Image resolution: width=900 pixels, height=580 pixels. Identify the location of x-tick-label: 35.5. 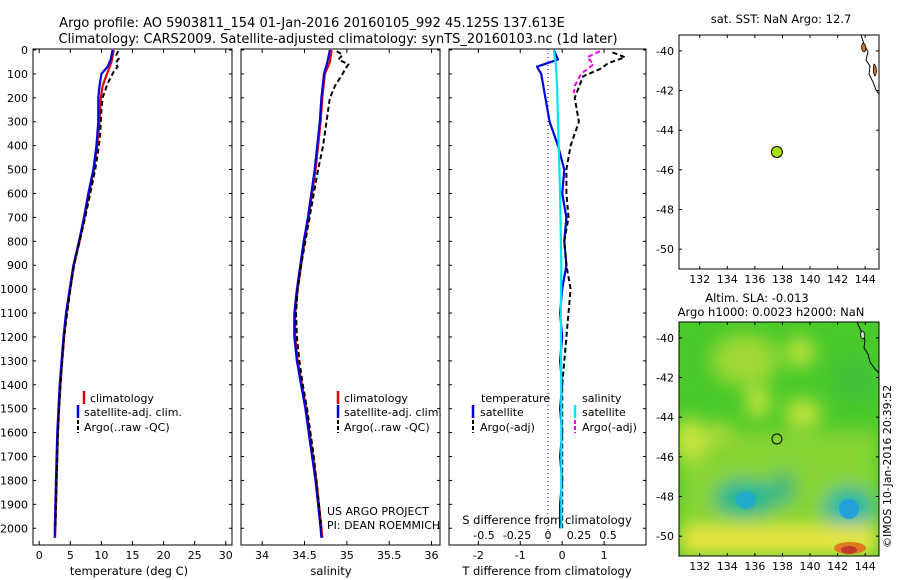
(389, 555).